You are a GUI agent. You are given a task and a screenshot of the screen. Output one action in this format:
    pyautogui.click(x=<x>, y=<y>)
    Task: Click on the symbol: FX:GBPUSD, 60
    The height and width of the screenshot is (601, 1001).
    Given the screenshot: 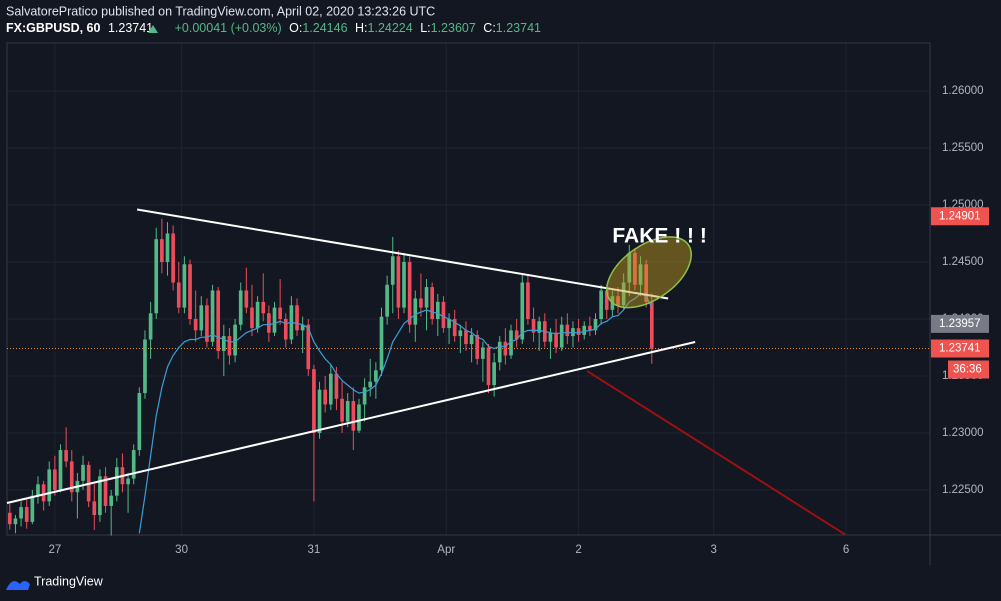 What is the action you would take?
    pyautogui.click(x=53, y=28)
    